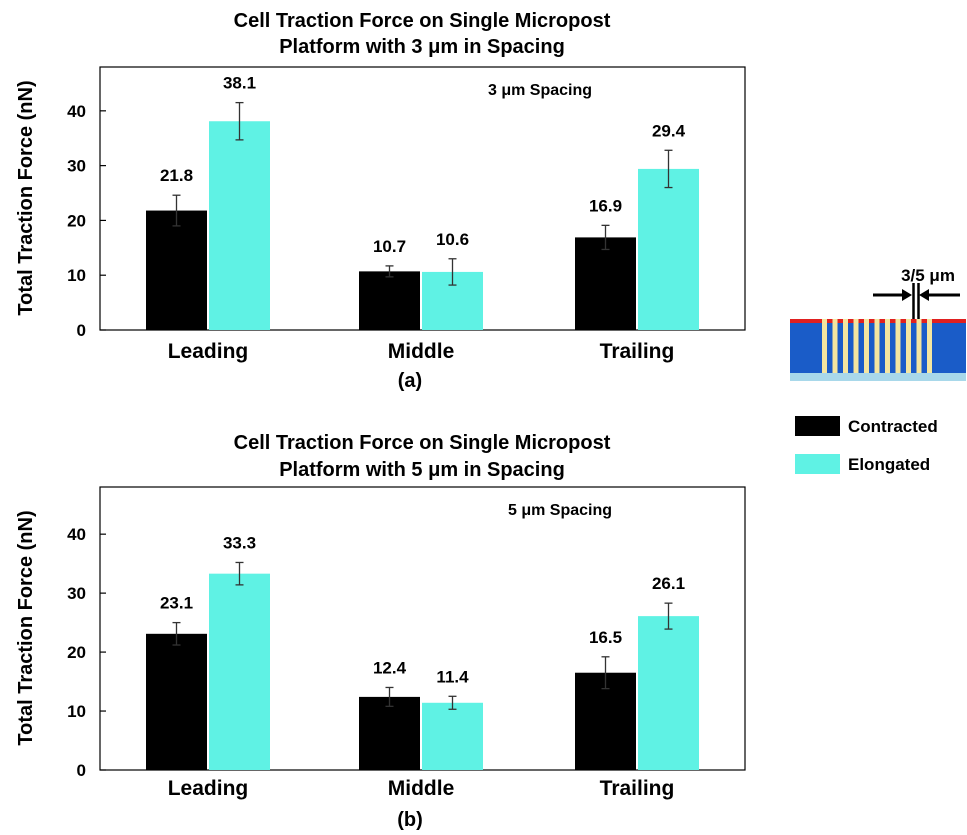  I want to click on data-label: 16.9, so click(605, 205).